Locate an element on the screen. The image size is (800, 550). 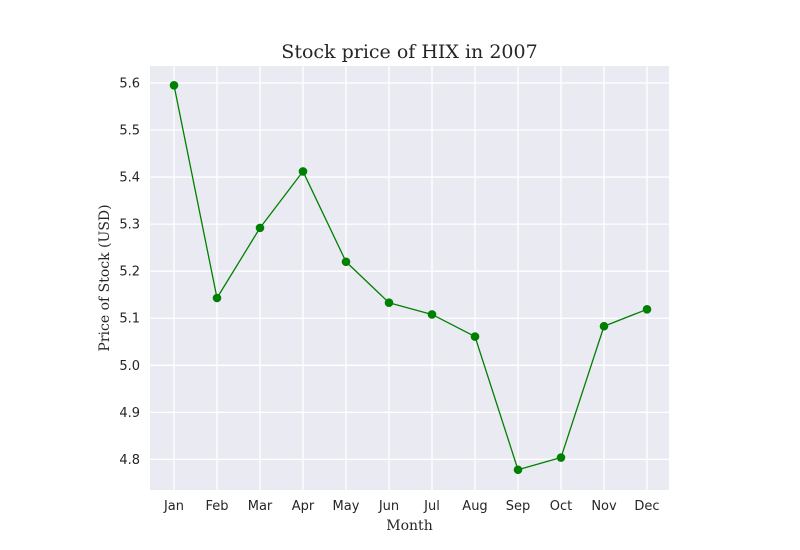
x-tick-label: Jul is located at coordinates (431, 506).